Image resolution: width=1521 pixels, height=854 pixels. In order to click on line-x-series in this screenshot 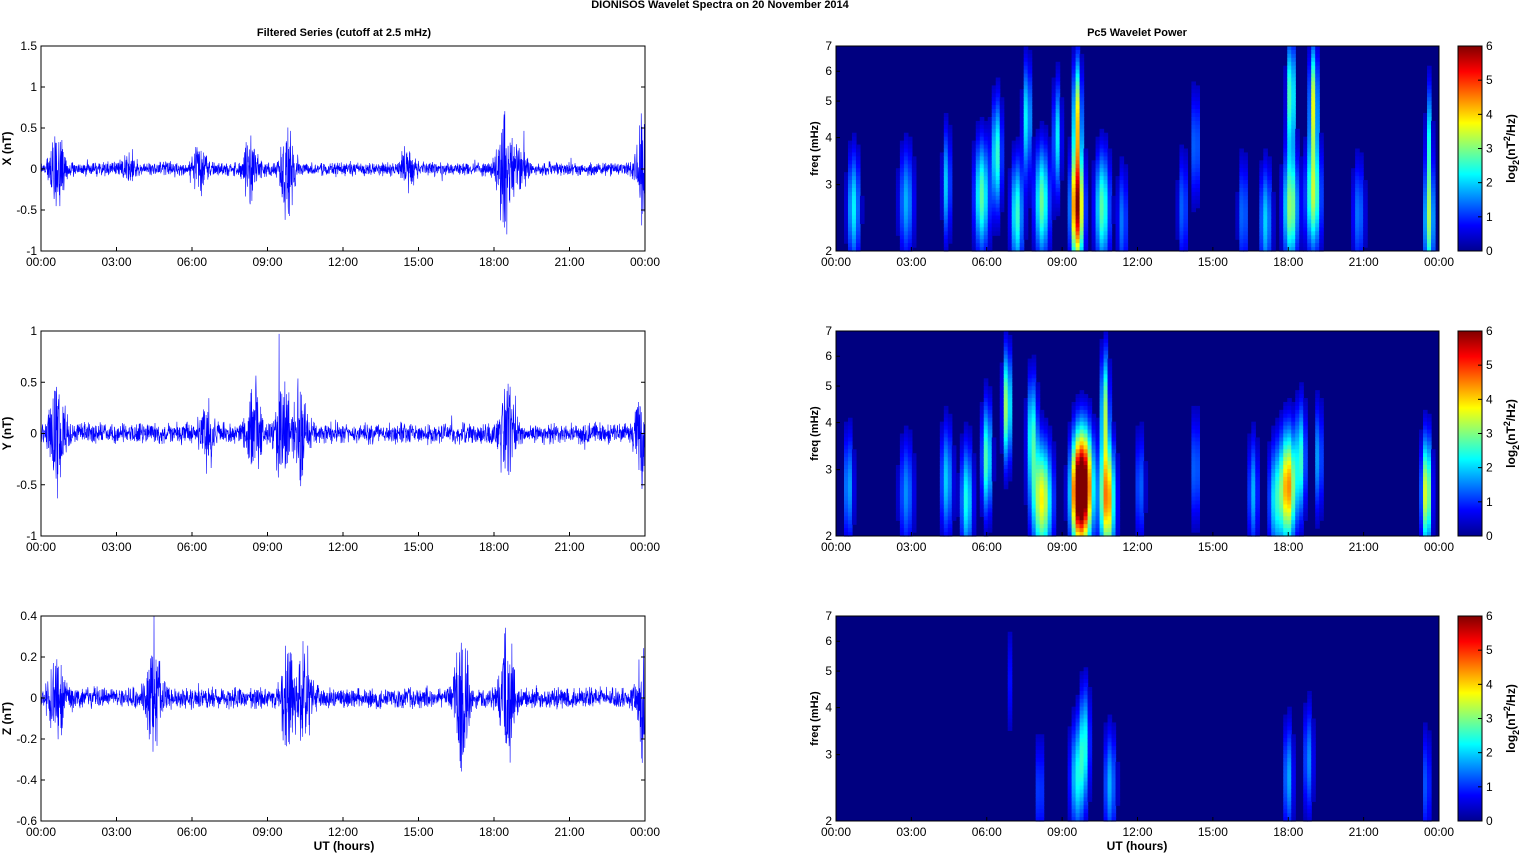, I will do `click(343, 173)`.